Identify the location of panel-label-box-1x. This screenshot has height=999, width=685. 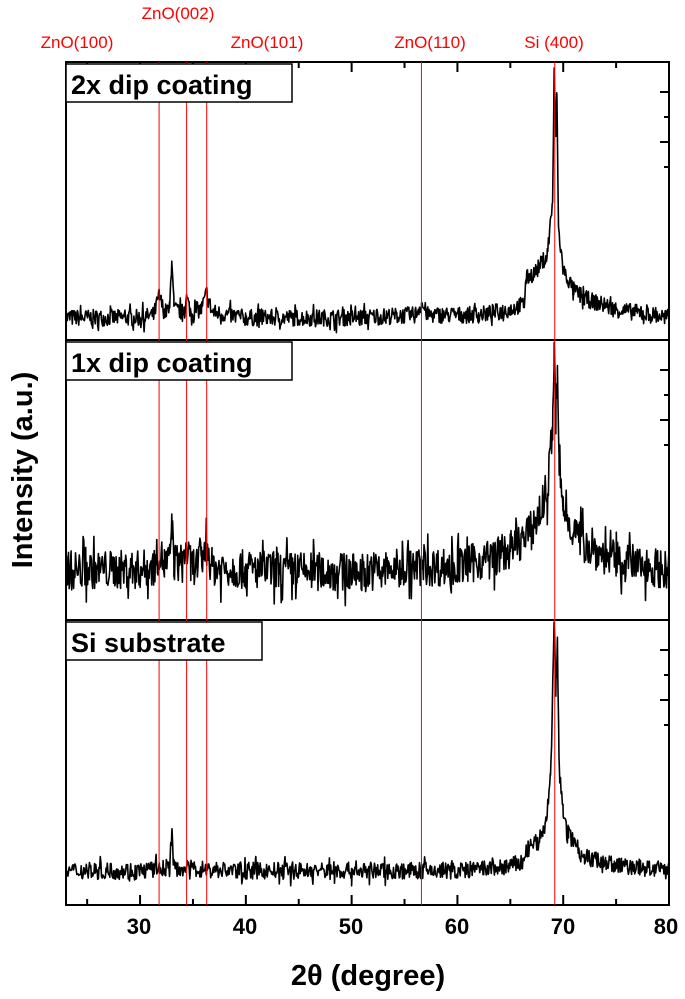
(179, 361).